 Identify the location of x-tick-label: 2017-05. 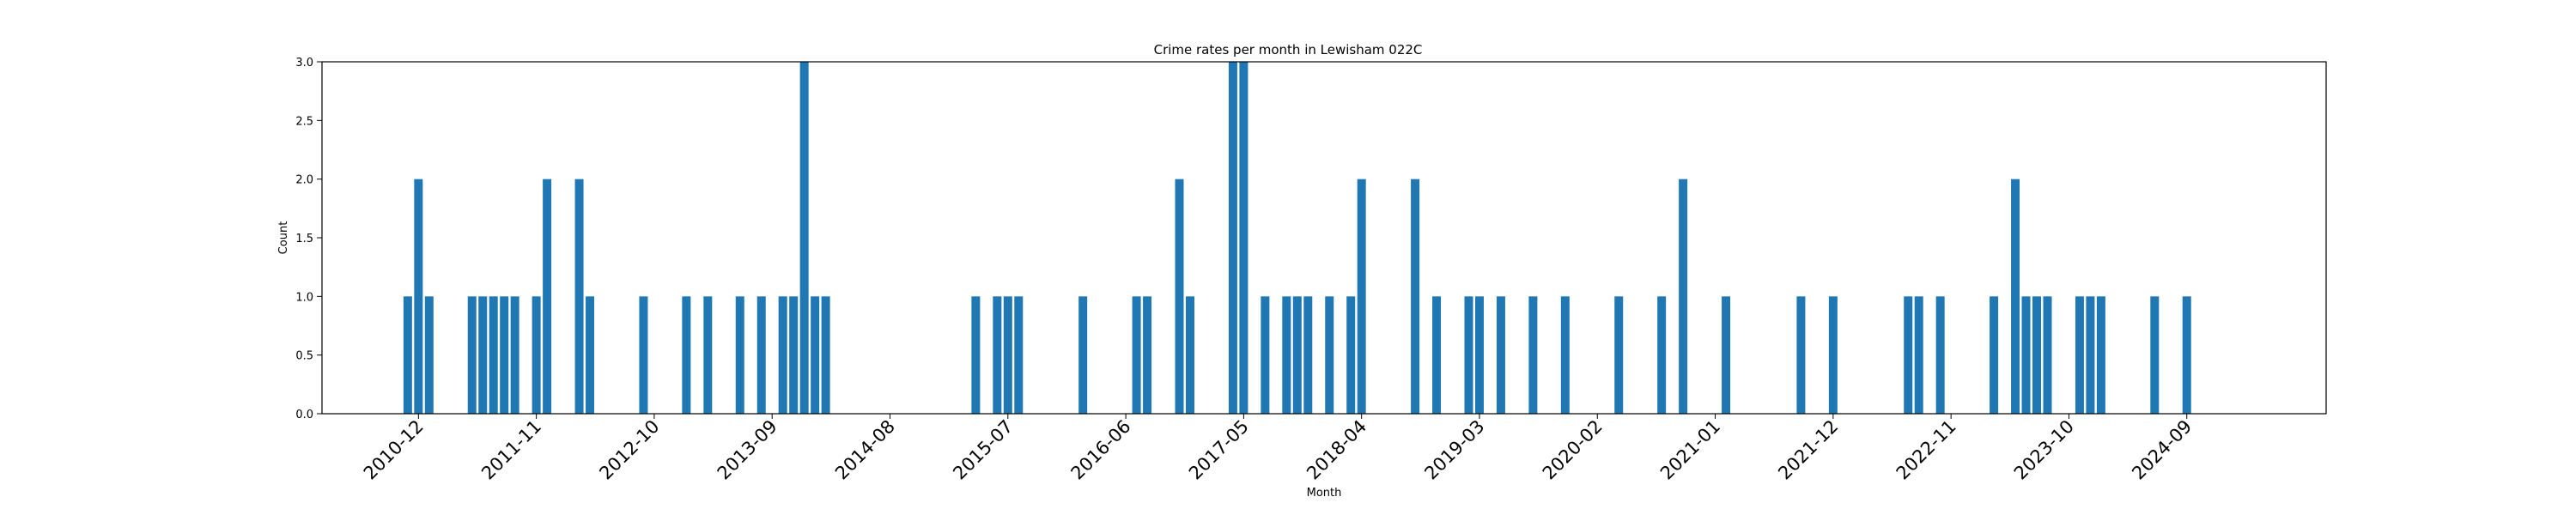
(1219, 450).